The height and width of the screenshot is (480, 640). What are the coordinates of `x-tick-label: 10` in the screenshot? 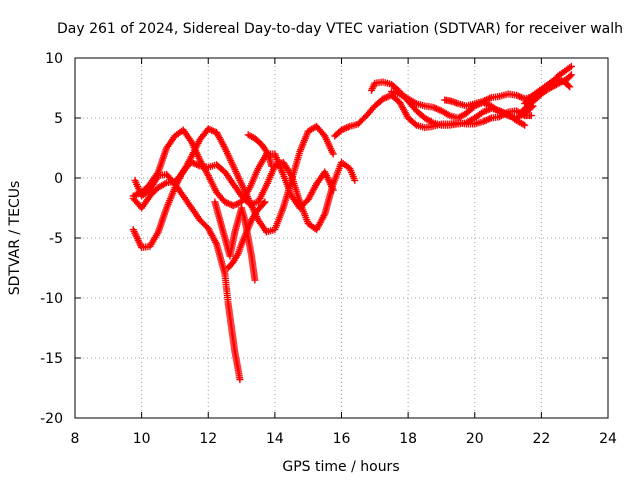 It's located at (142, 439).